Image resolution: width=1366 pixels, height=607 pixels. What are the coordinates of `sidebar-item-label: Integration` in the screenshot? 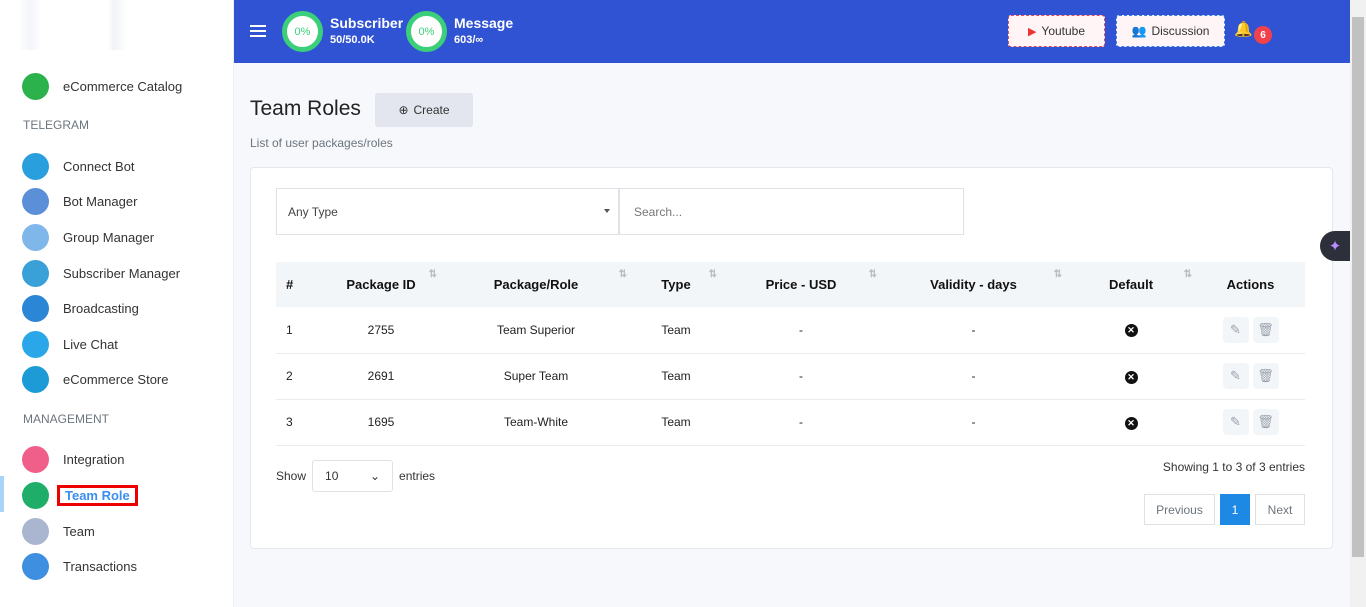 It's located at (94, 459).